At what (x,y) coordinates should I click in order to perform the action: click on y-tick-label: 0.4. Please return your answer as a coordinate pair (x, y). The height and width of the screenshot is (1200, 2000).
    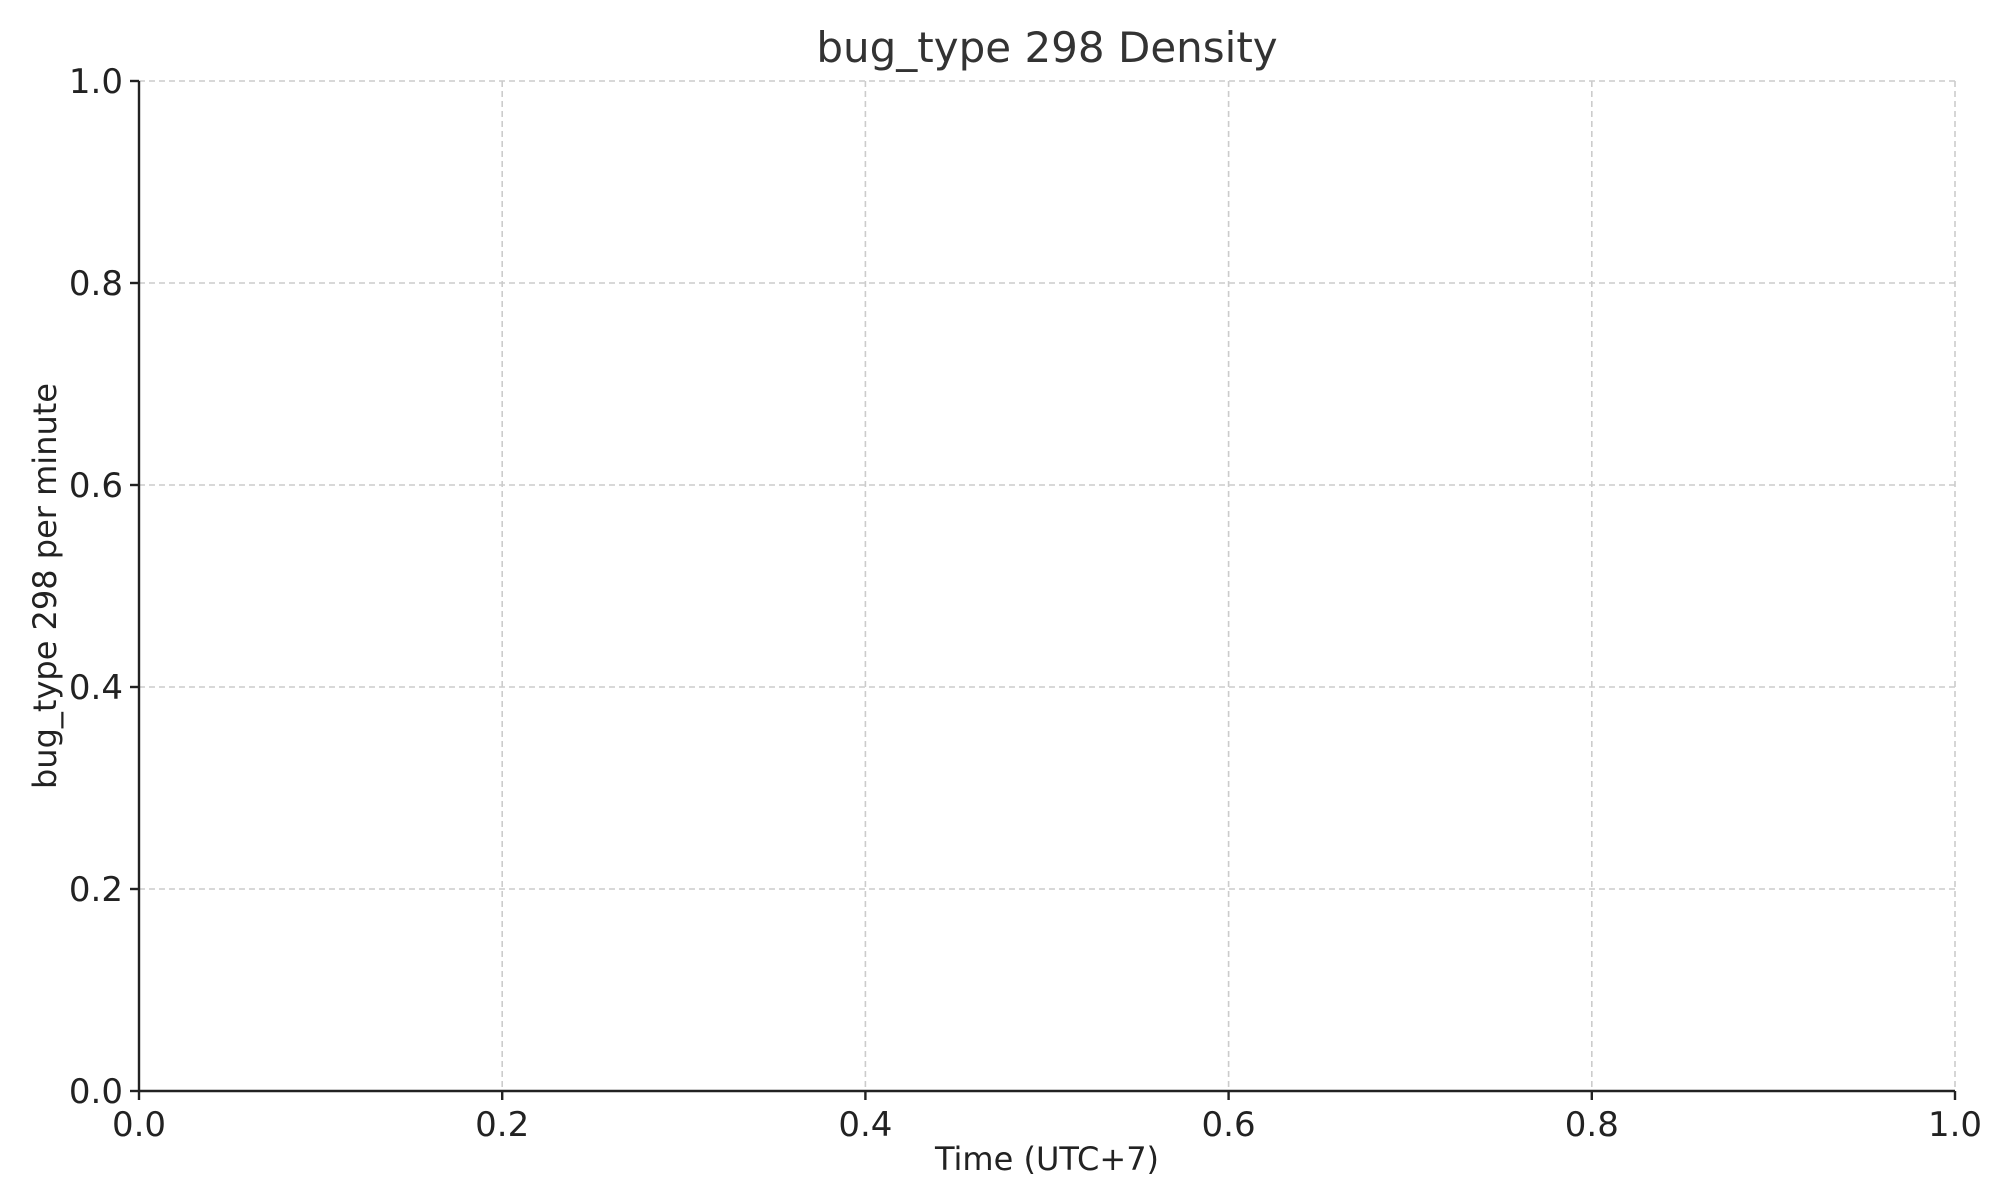
    Looking at the image, I should click on (96, 688).